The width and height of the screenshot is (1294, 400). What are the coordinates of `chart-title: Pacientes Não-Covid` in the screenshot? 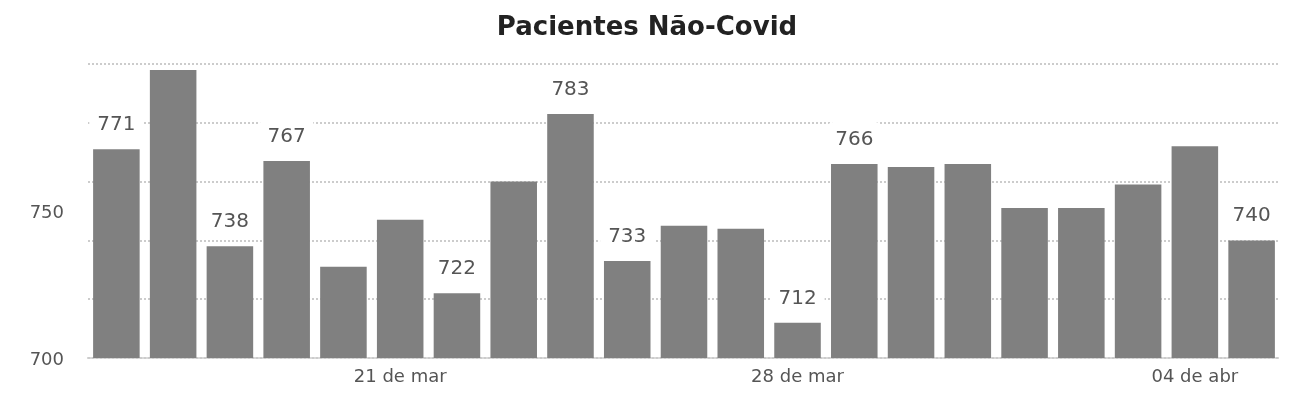 It's located at (647, 26).